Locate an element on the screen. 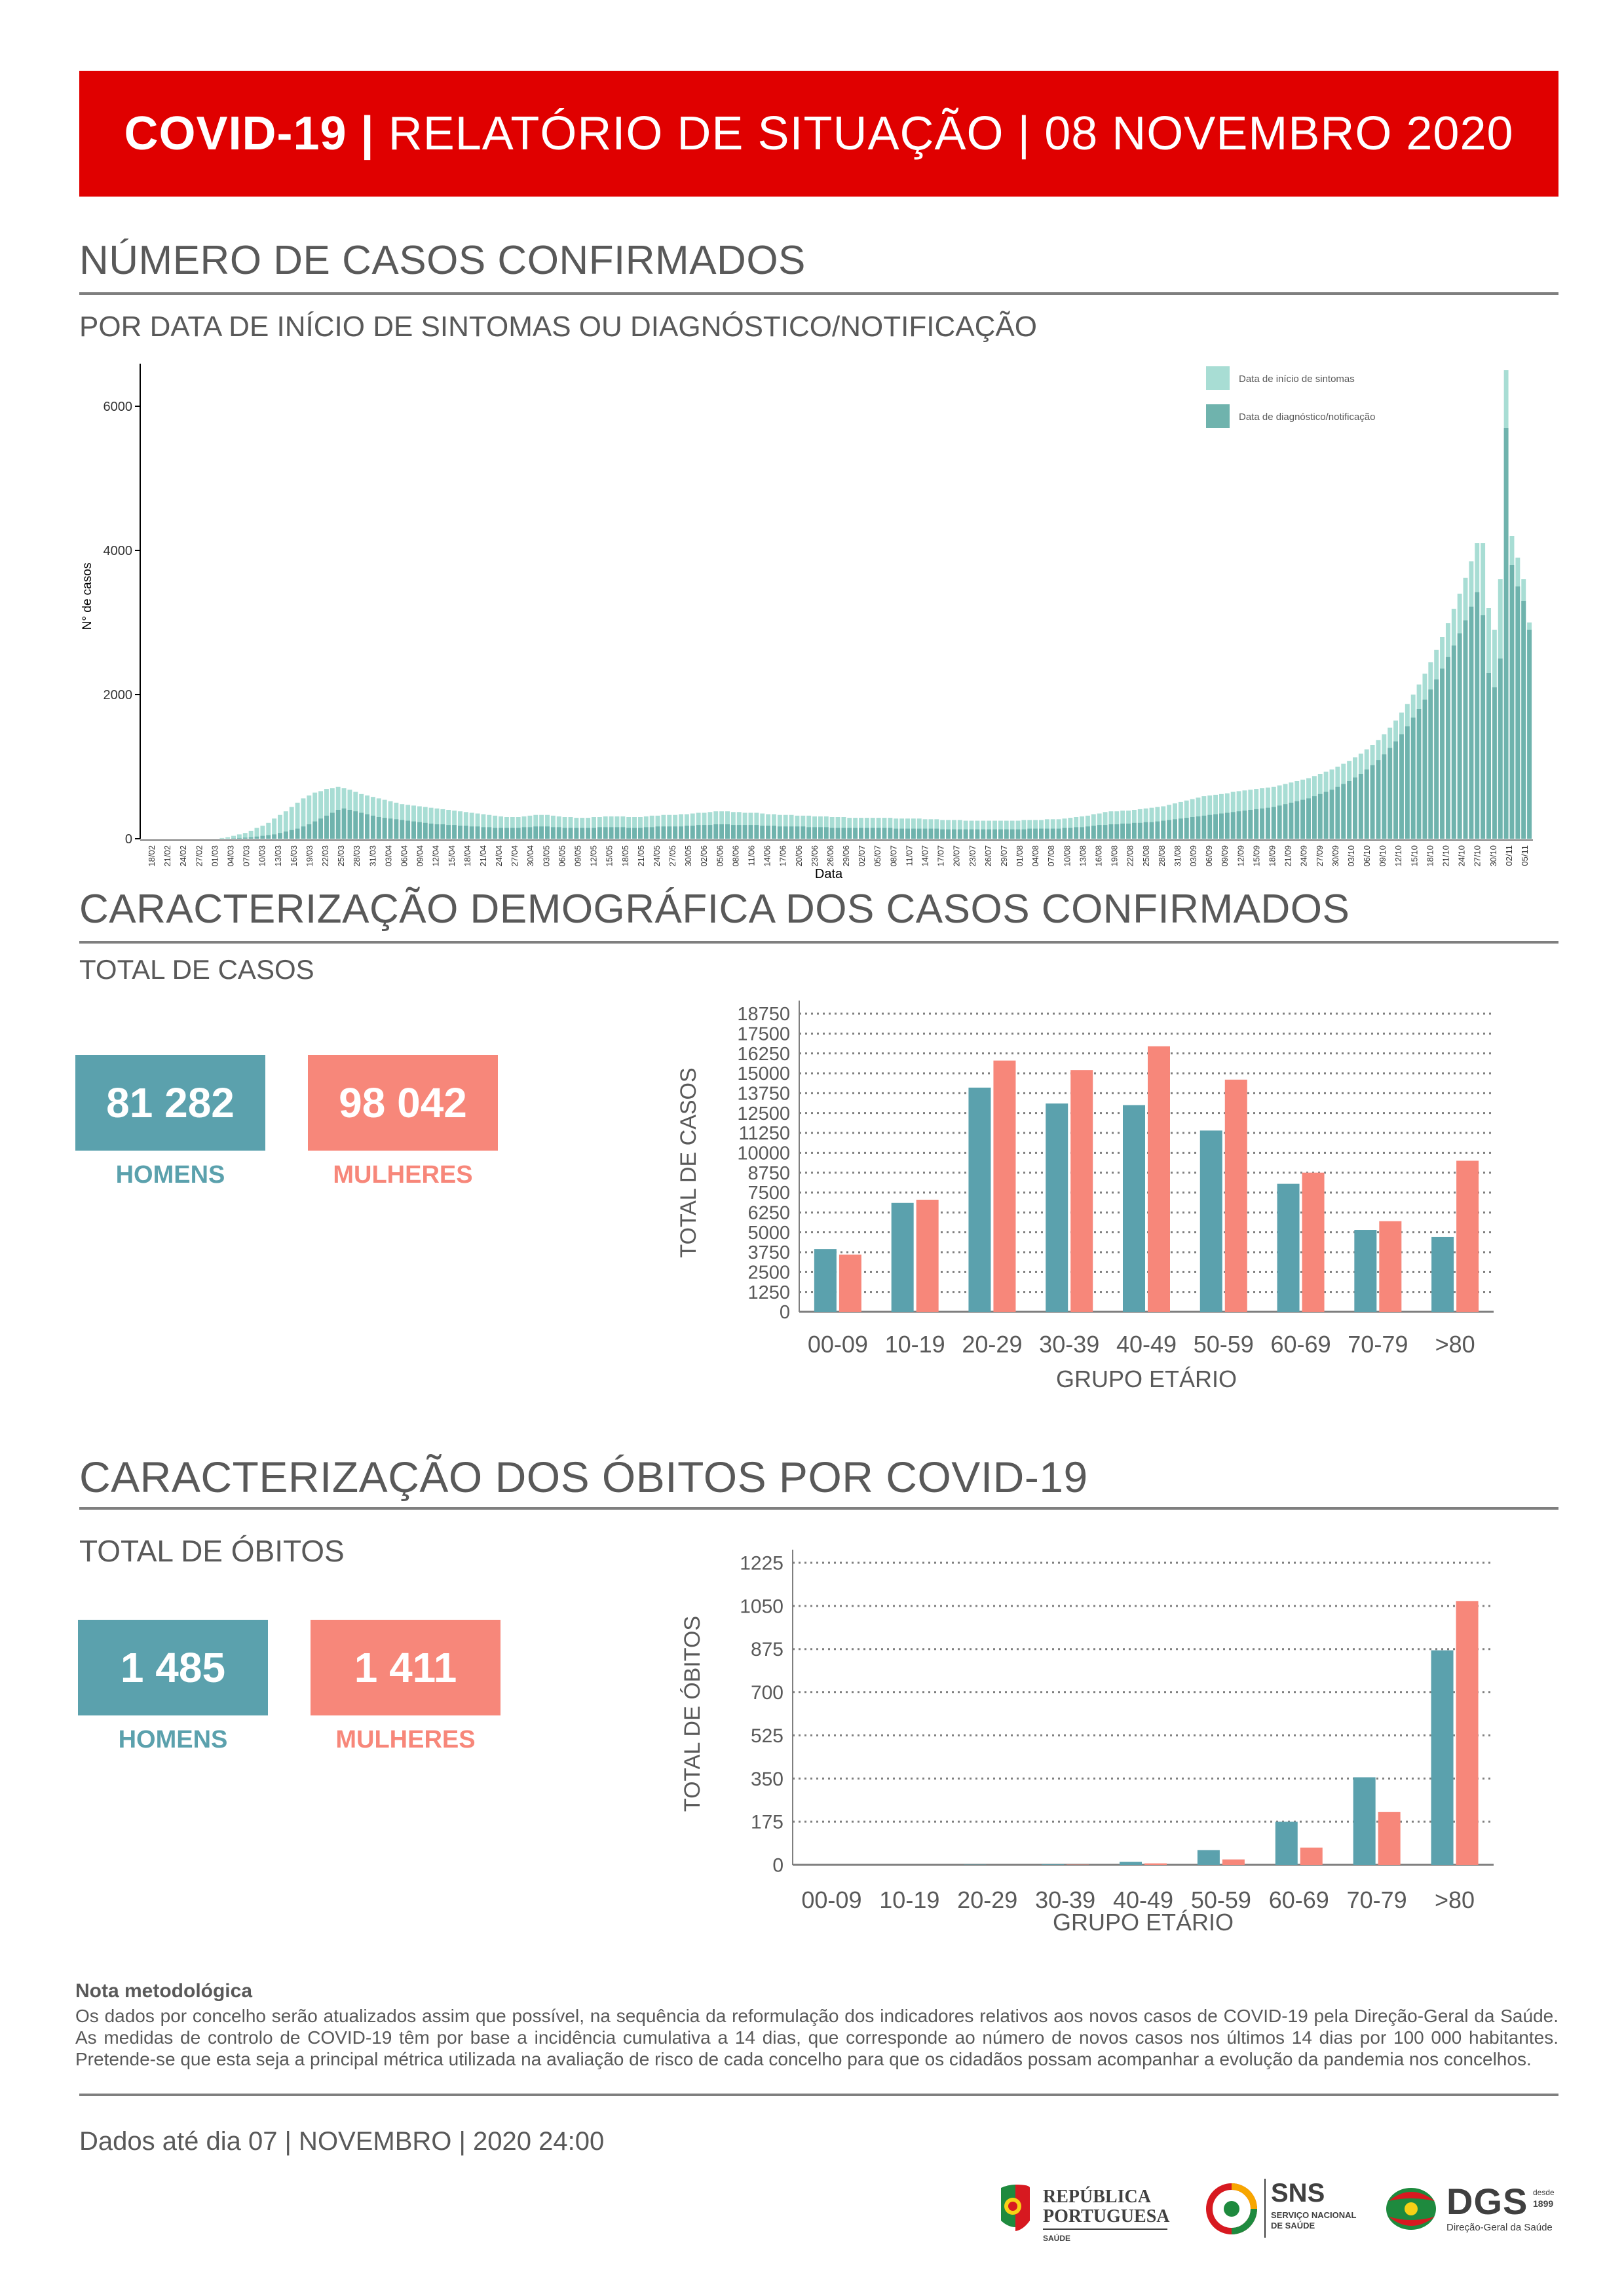 The height and width of the screenshot is (2296, 1624). x-tick-label: 21/04 is located at coordinates (483, 856).